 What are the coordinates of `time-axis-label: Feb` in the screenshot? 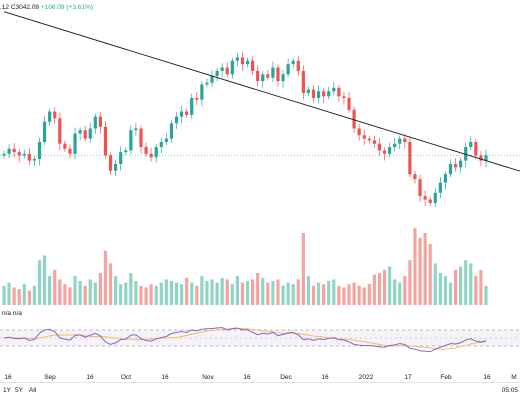 It's located at (446, 377).